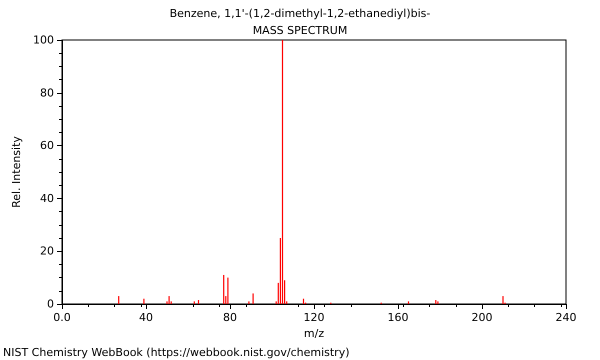 The height and width of the screenshot is (360, 600). I want to click on y-tick-label: 100, so click(43, 40).